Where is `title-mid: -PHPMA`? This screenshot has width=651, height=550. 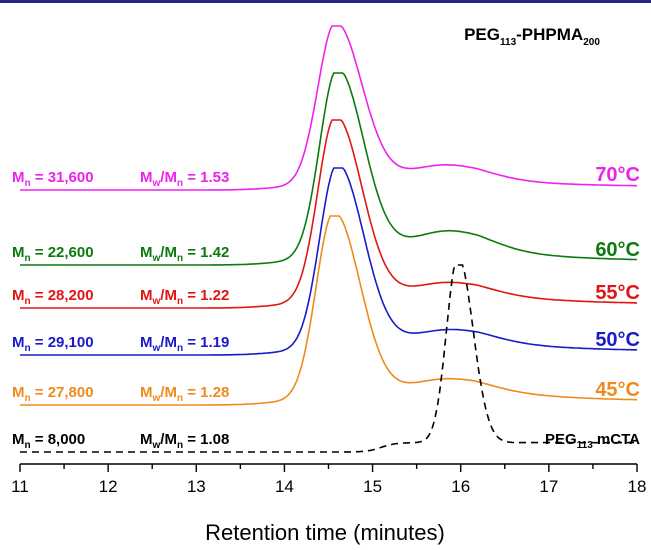
title-mid: -PHPMA is located at coordinates (549, 34).